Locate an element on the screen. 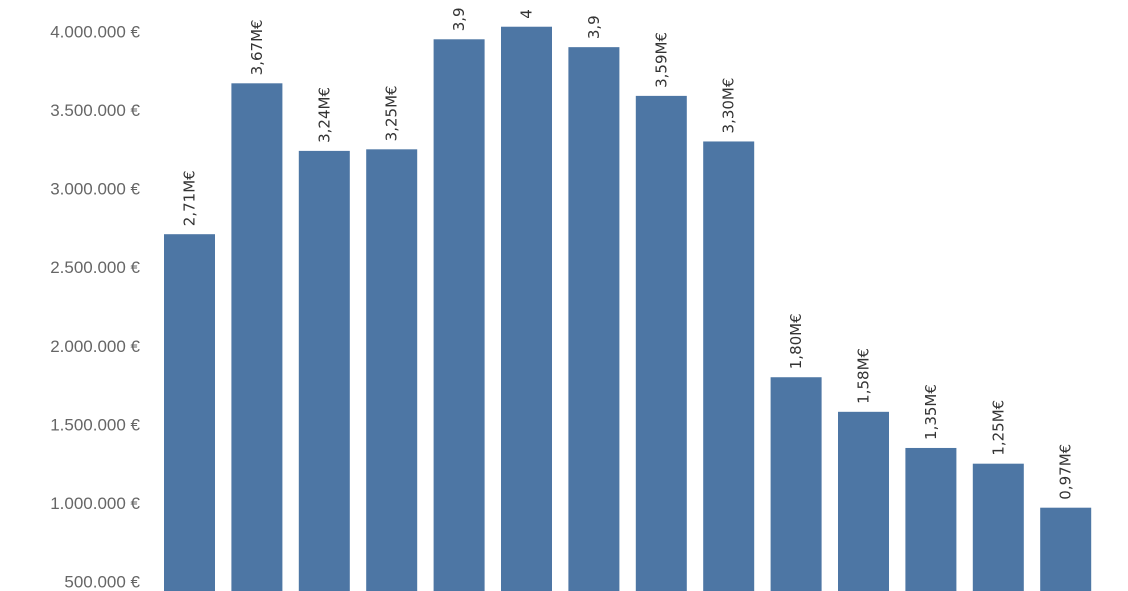 The image size is (1128, 591). bar-data-label: 3,24M€ is located at coordinates (324, 115).